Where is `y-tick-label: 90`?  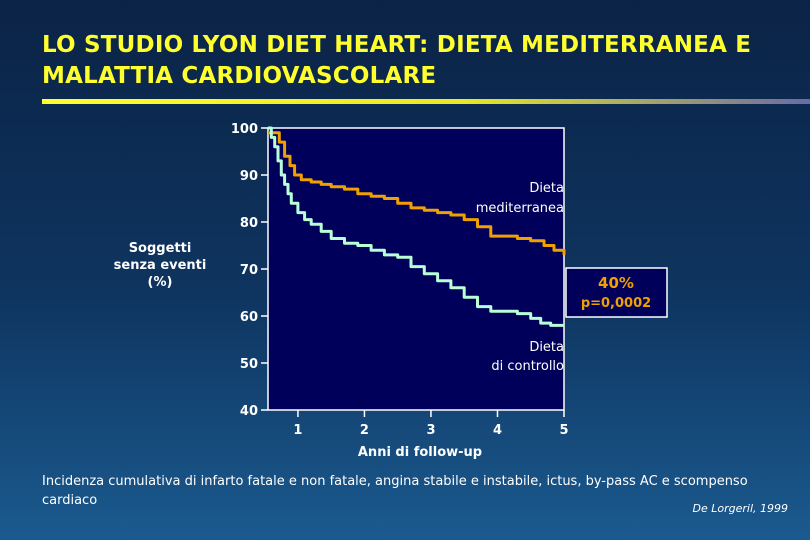
y-tick-label: 90 is located at coordinates (249, 176).